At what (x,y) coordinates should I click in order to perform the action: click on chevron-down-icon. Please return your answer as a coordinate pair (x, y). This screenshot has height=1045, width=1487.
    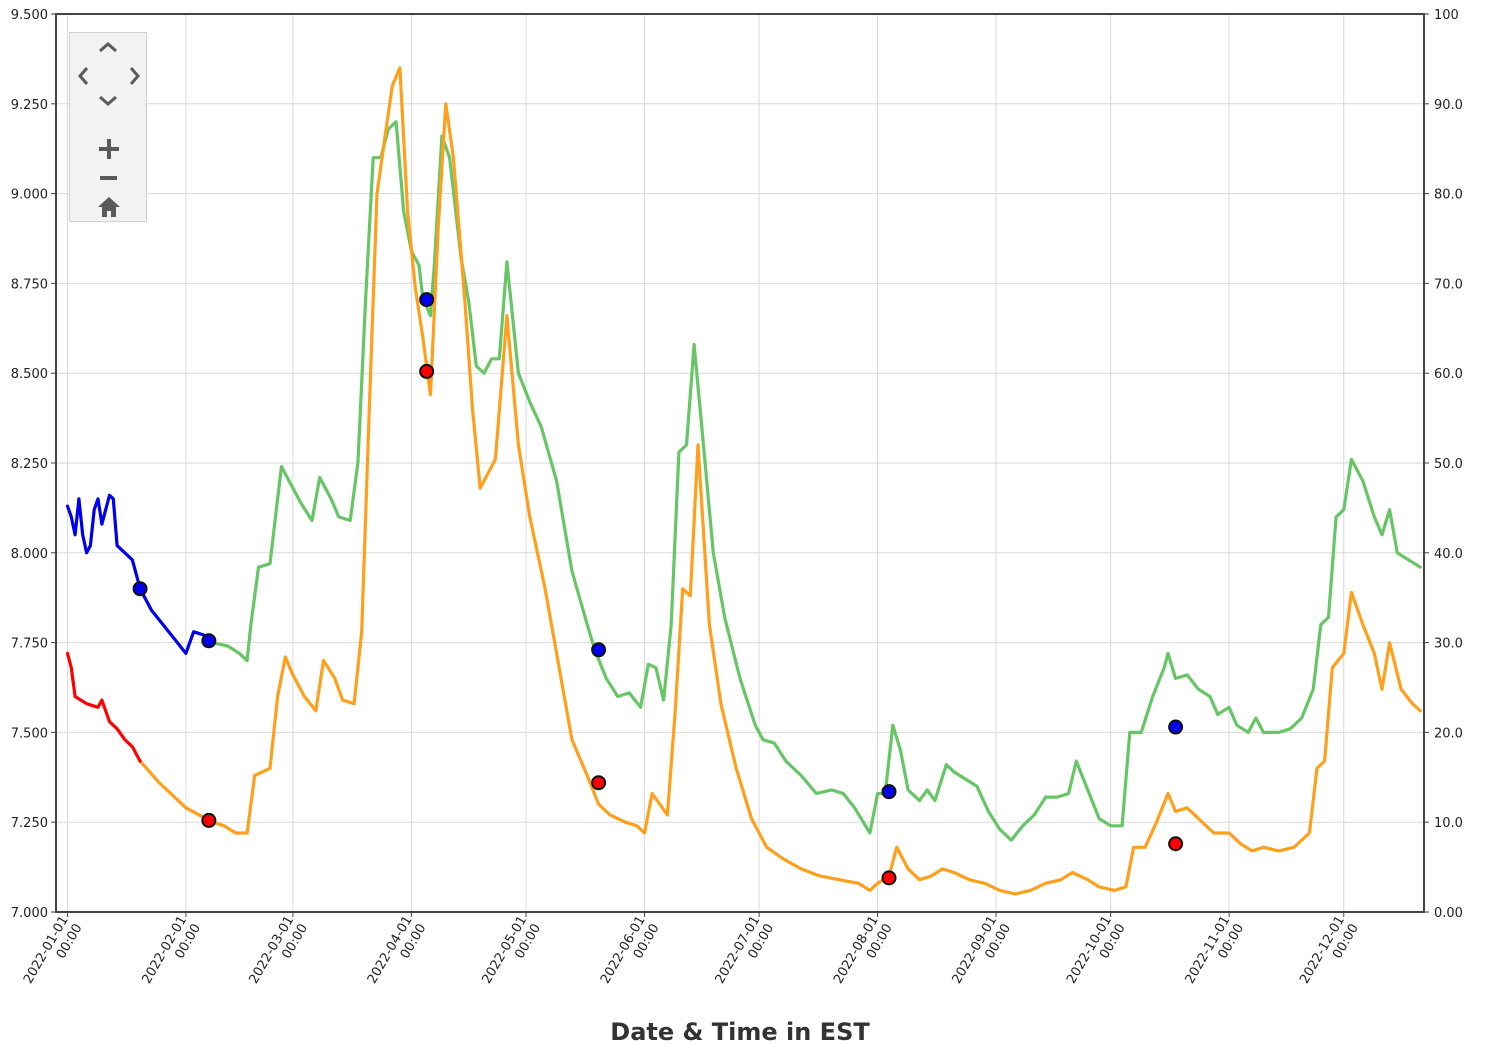
    Looking at the image, I should click on (108, 100).